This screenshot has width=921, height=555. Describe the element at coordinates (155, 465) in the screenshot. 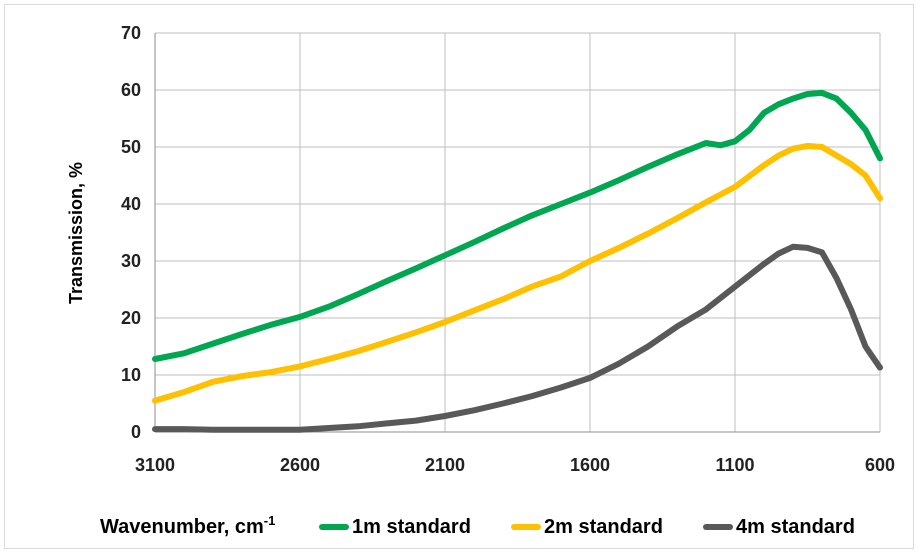

I see `x-tick-label: 3100` at that location.